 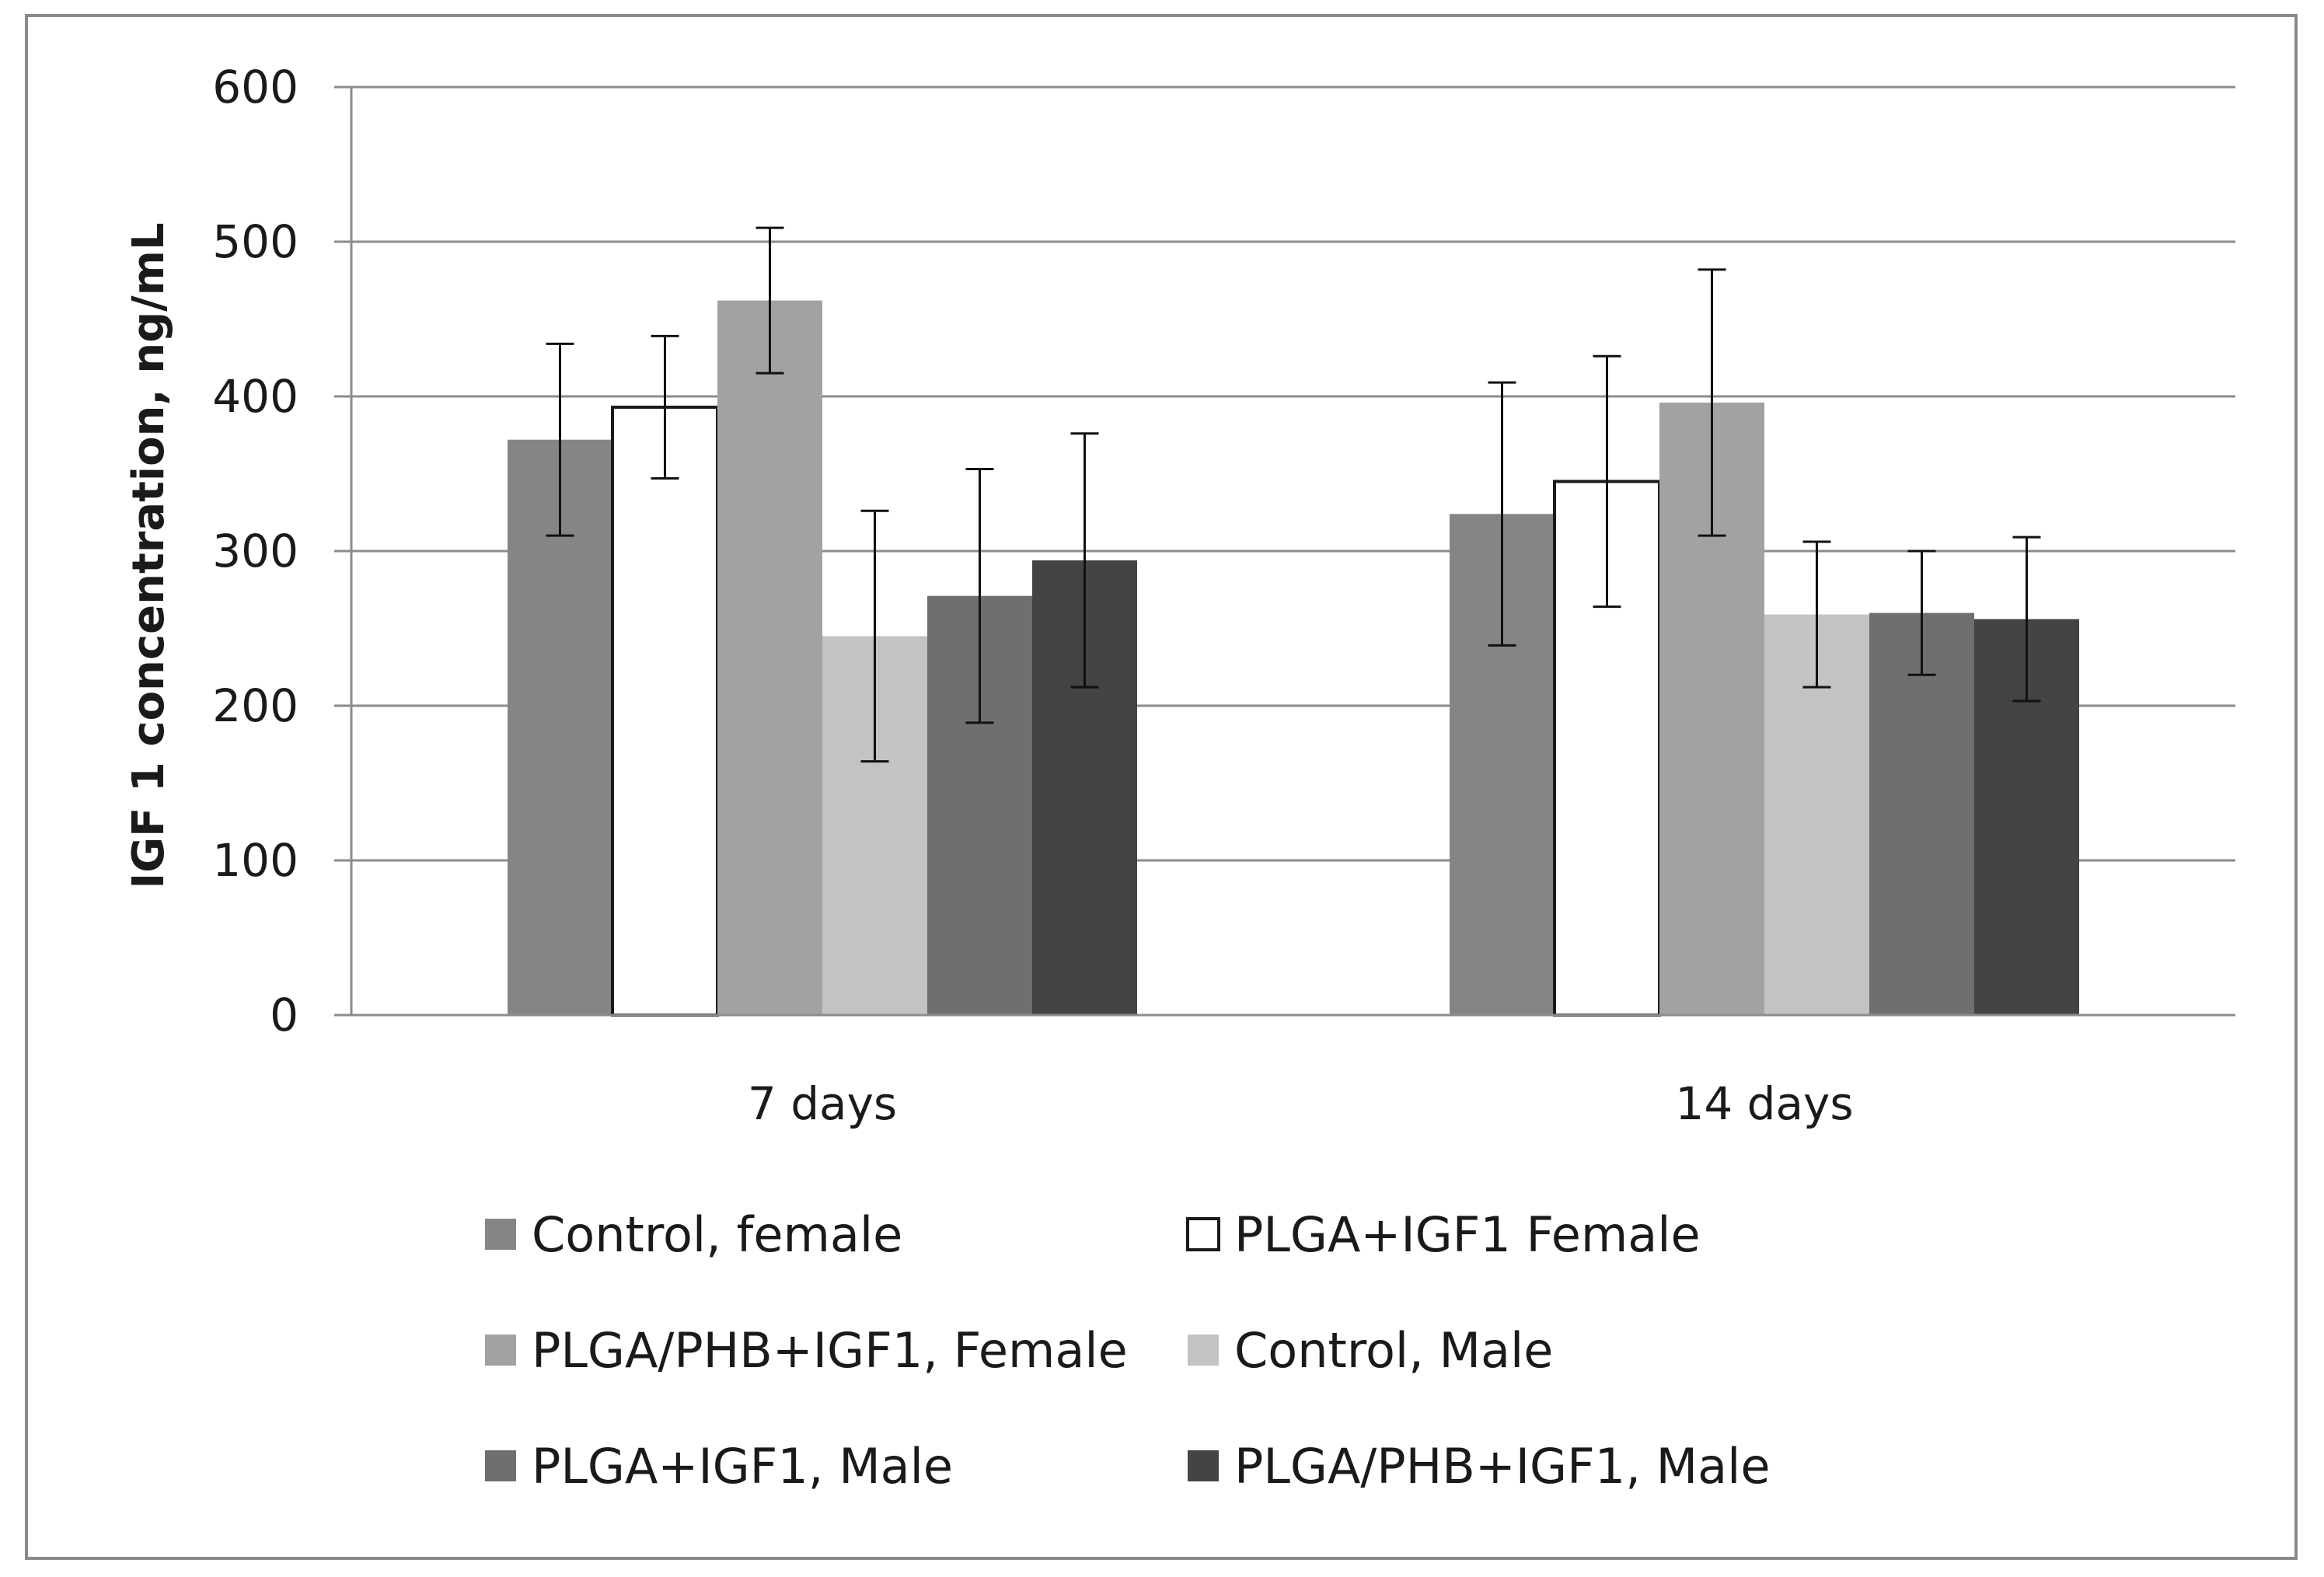 I want to click on x-tick-label-1: 14 days, so click(x=1764, y=1104).